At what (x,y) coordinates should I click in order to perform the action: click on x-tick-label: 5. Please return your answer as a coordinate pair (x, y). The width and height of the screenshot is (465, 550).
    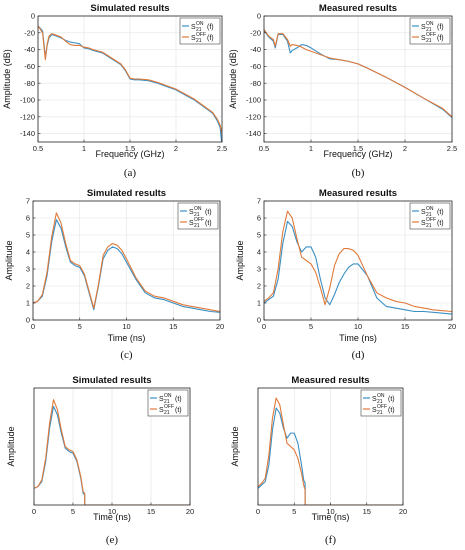
    Looking at the image, I should click on (80, 326).